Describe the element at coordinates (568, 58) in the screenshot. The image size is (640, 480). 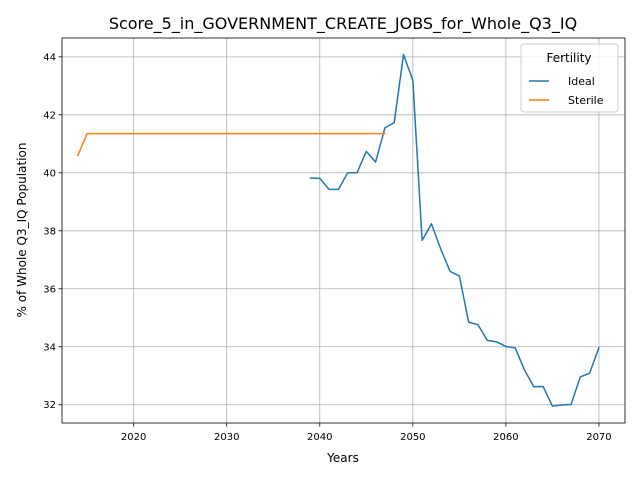
I see `legend-title: Fertility` at that location.